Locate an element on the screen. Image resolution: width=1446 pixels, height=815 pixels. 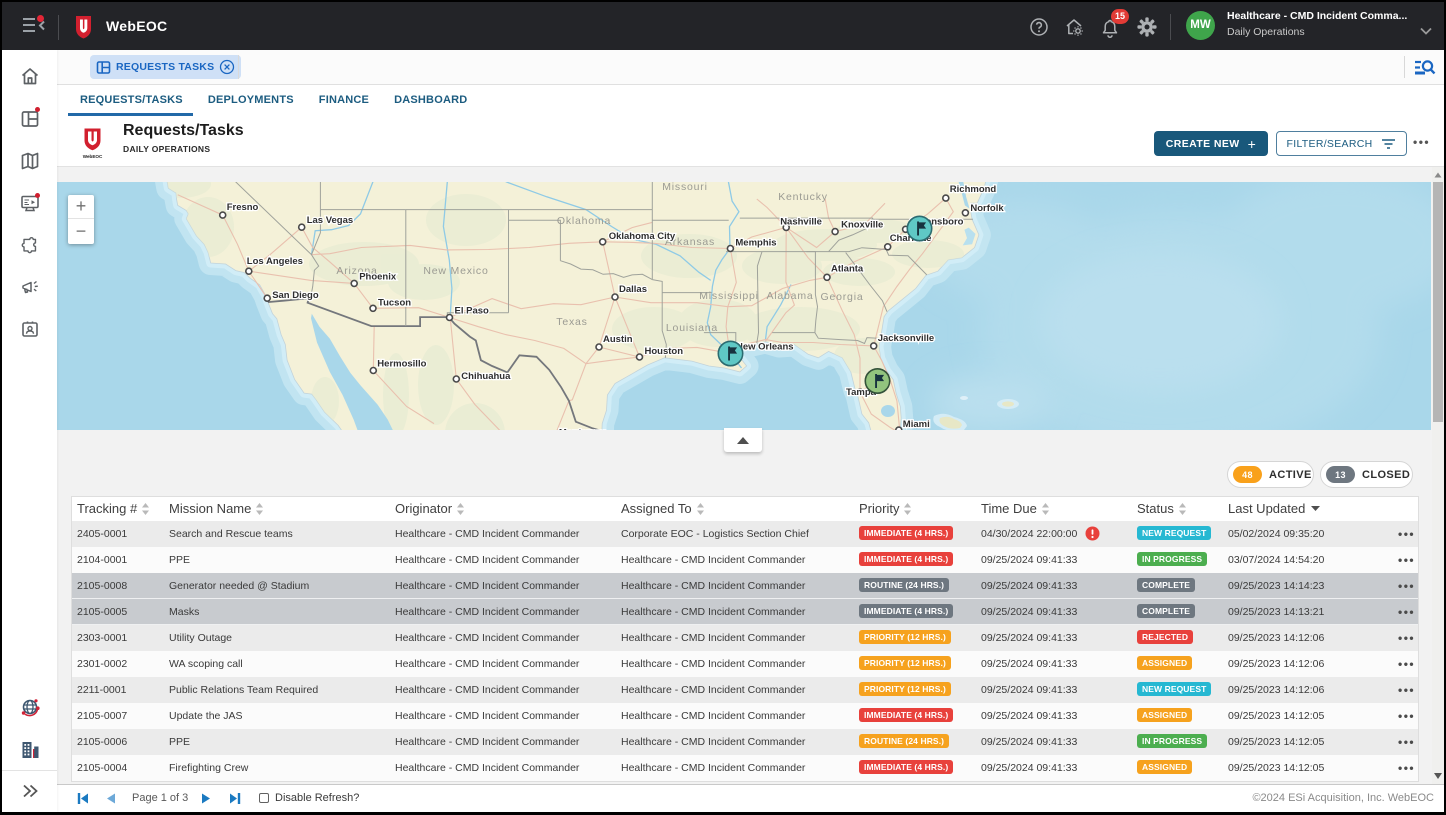
svg-text: Memphis is located at coordinates (755, 243).